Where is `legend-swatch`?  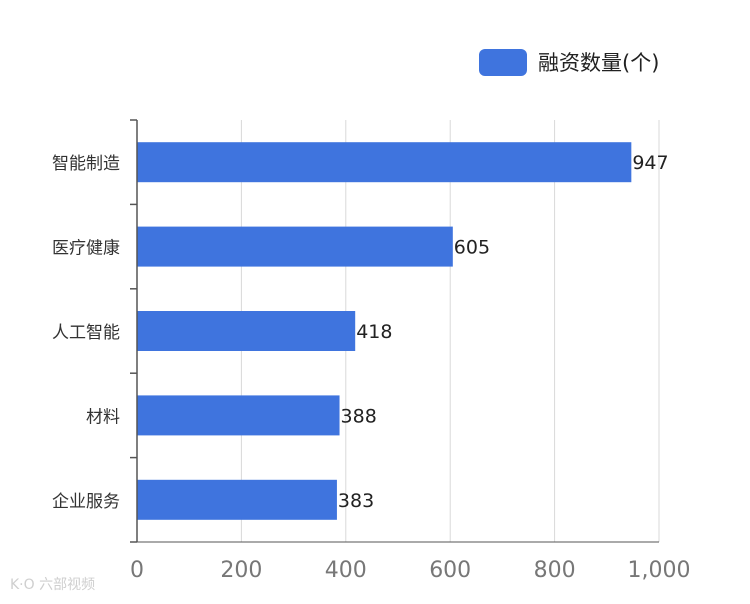 legend-swatch is located at coordinates (503, 62).